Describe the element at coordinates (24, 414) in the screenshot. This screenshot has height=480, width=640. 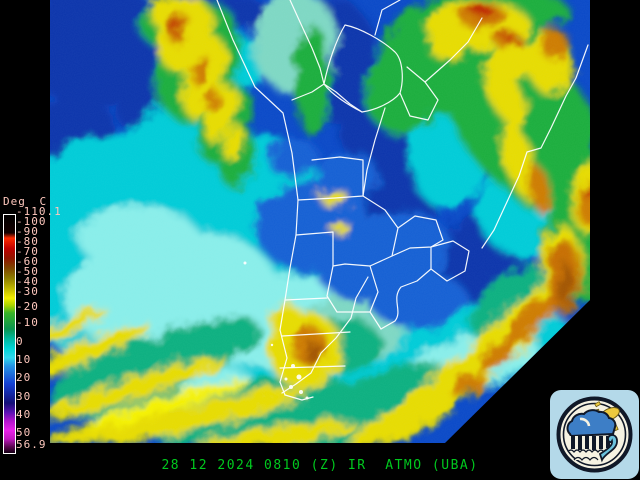
I see `colorbar-tick: 40` at that location.